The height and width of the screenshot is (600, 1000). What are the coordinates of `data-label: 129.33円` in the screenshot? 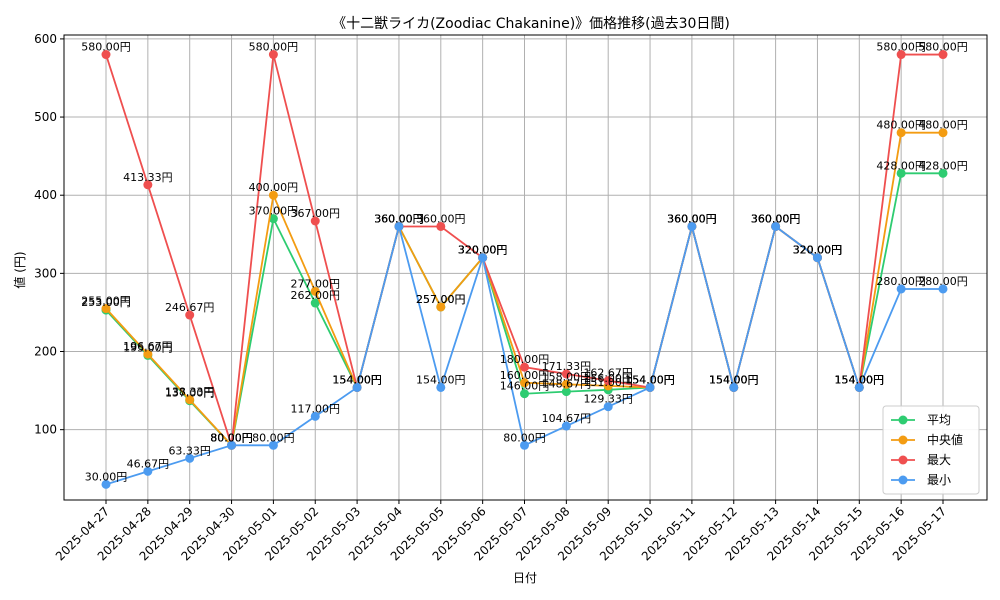 It's located at (608, 399).